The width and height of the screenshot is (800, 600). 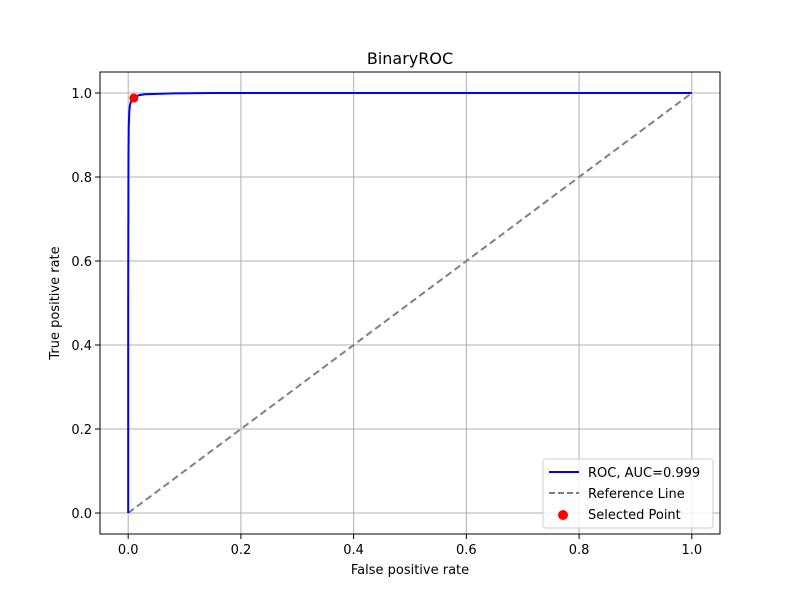 What do you see at coordinates (81, 94) in the screenshot?
I see `y-tick-label-5: 1.0` at bounding box center [81, 94].